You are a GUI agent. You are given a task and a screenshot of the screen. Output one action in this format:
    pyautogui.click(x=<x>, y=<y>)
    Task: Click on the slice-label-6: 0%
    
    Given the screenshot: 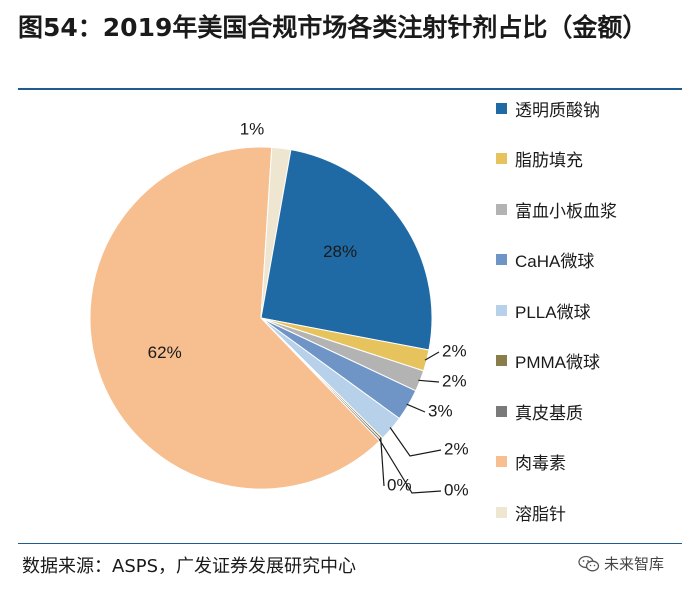 What is the action you would take?
    pyautogui.click(x=399, y=484)
    